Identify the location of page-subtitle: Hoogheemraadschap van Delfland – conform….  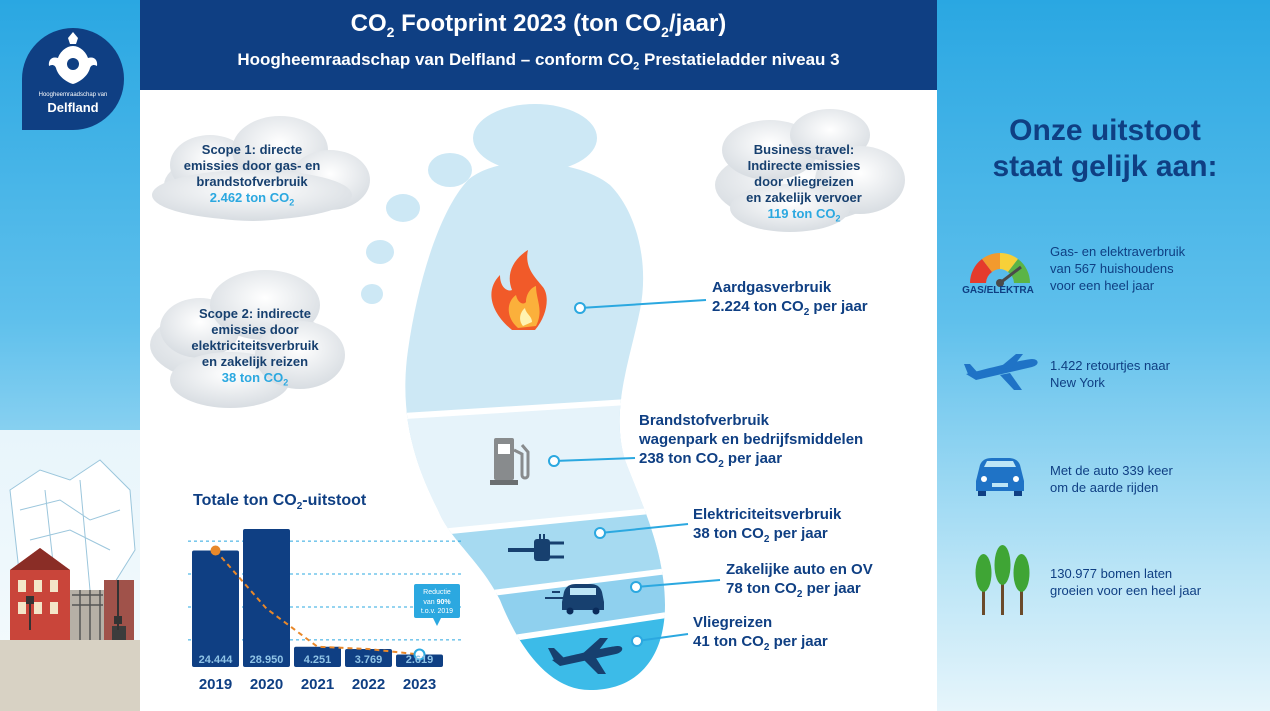
(538, 61).